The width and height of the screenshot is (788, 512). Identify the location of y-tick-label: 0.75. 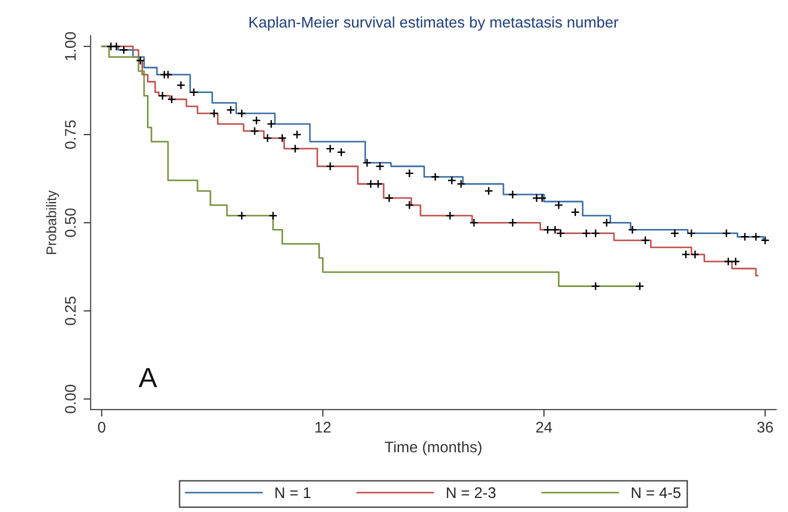
(70, 134).